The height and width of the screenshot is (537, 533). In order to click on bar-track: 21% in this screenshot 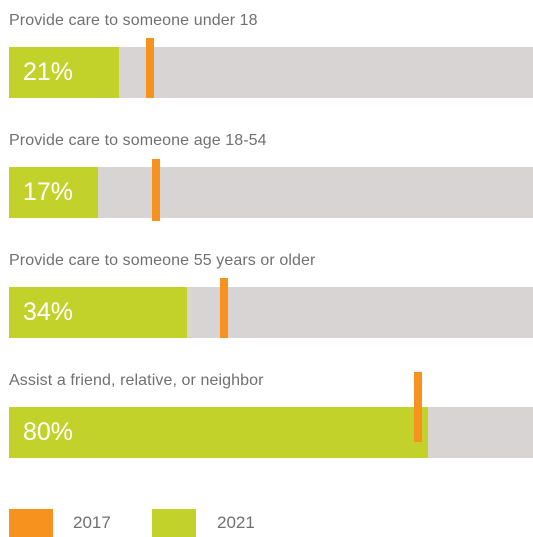, I will do `click(271, 68)`.